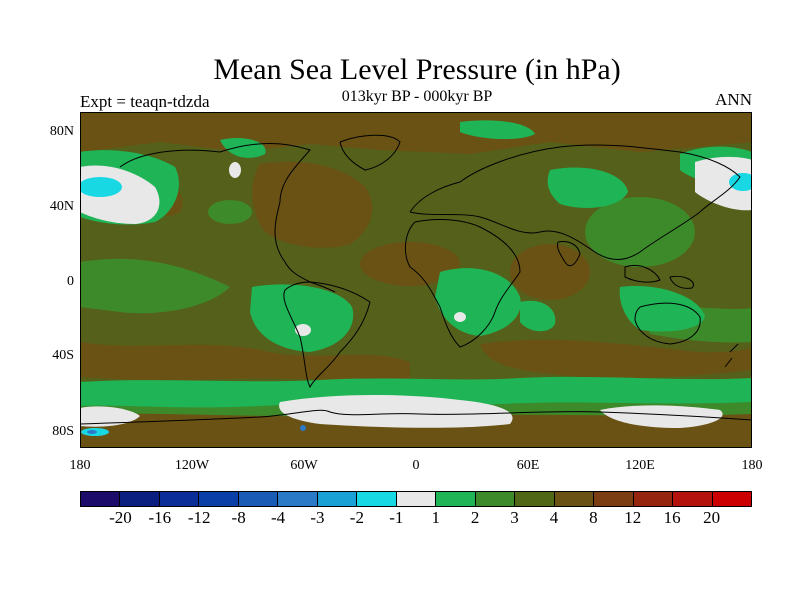  Describe the element at coordinates (396, 517) in the screenshot. I see `colorbar-label: -1` at that location.